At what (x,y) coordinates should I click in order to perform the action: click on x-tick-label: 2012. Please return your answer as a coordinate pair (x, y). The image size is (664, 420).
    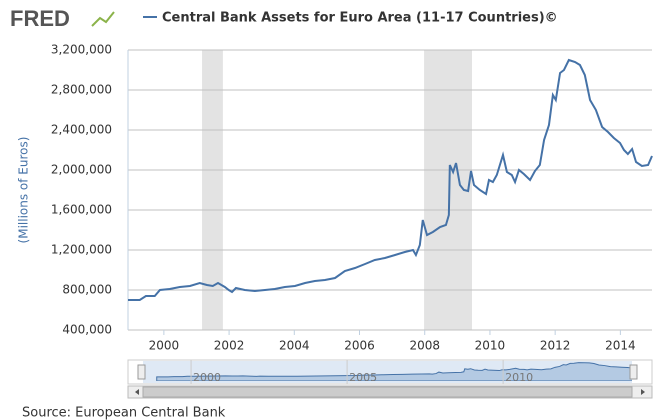
    Looking at the image, I should click on (555, 346).